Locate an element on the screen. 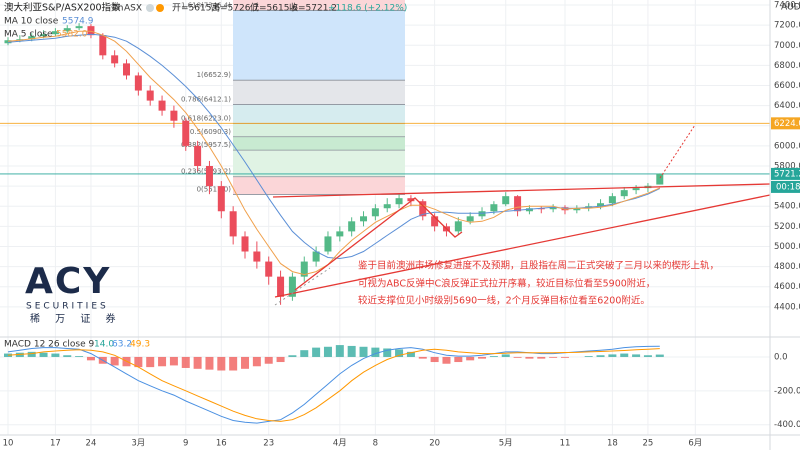 This screenshot has height=450, width=800. eye-icon is located at coordinates (150, 8).